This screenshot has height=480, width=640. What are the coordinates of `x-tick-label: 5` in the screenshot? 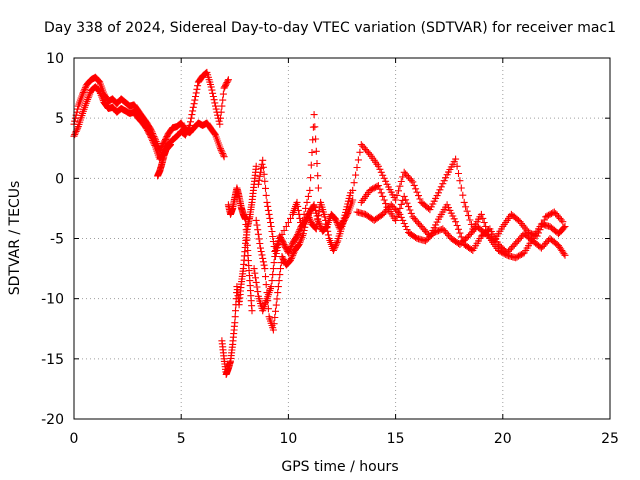 It's located at (181, 439).